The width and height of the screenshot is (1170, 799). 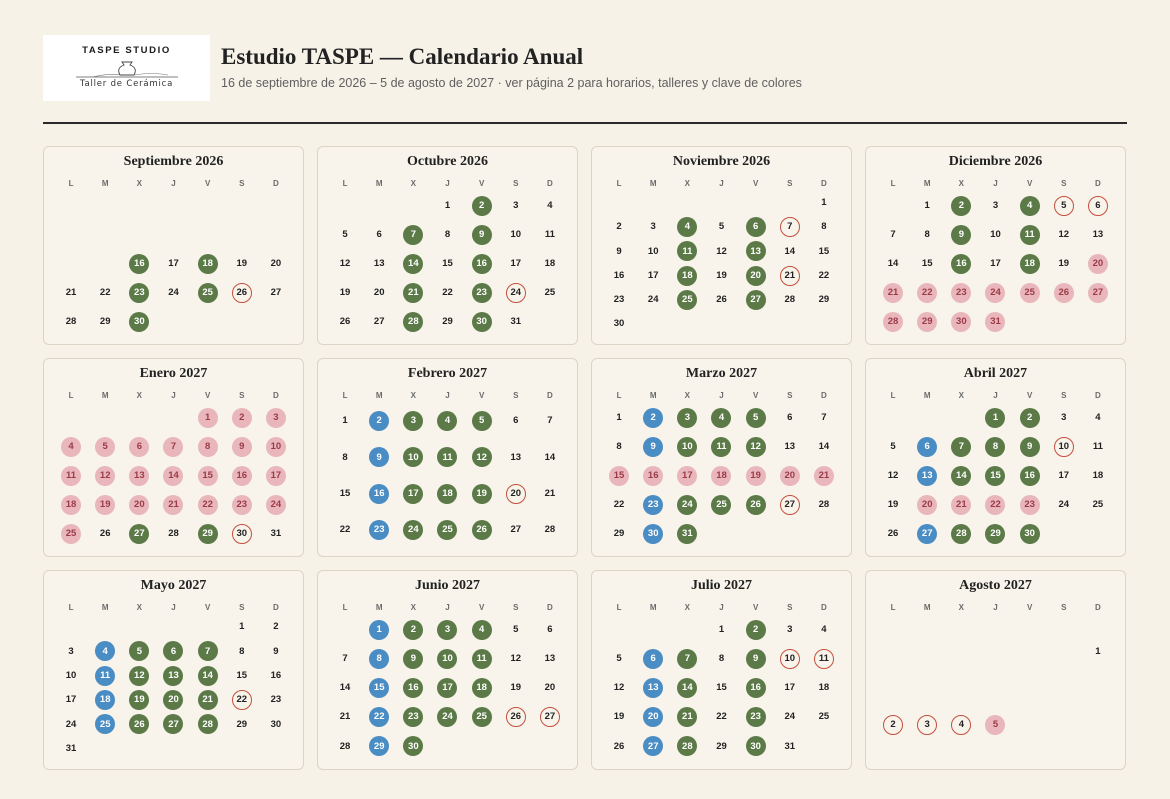 I want to click on day-number-pink: 22, so click(x=927, y=292).